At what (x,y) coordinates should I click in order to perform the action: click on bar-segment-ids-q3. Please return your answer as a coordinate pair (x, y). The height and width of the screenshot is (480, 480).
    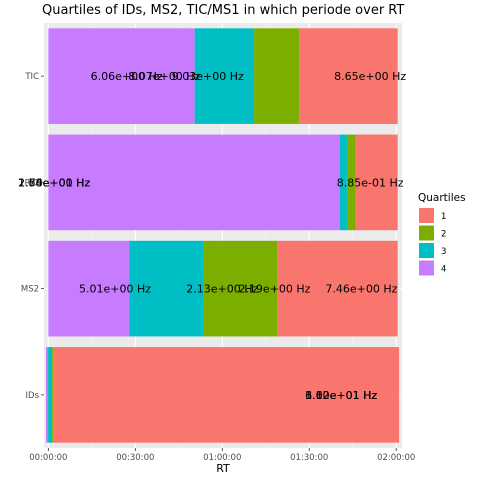
    Looking at the image, I should click on (50, 395).